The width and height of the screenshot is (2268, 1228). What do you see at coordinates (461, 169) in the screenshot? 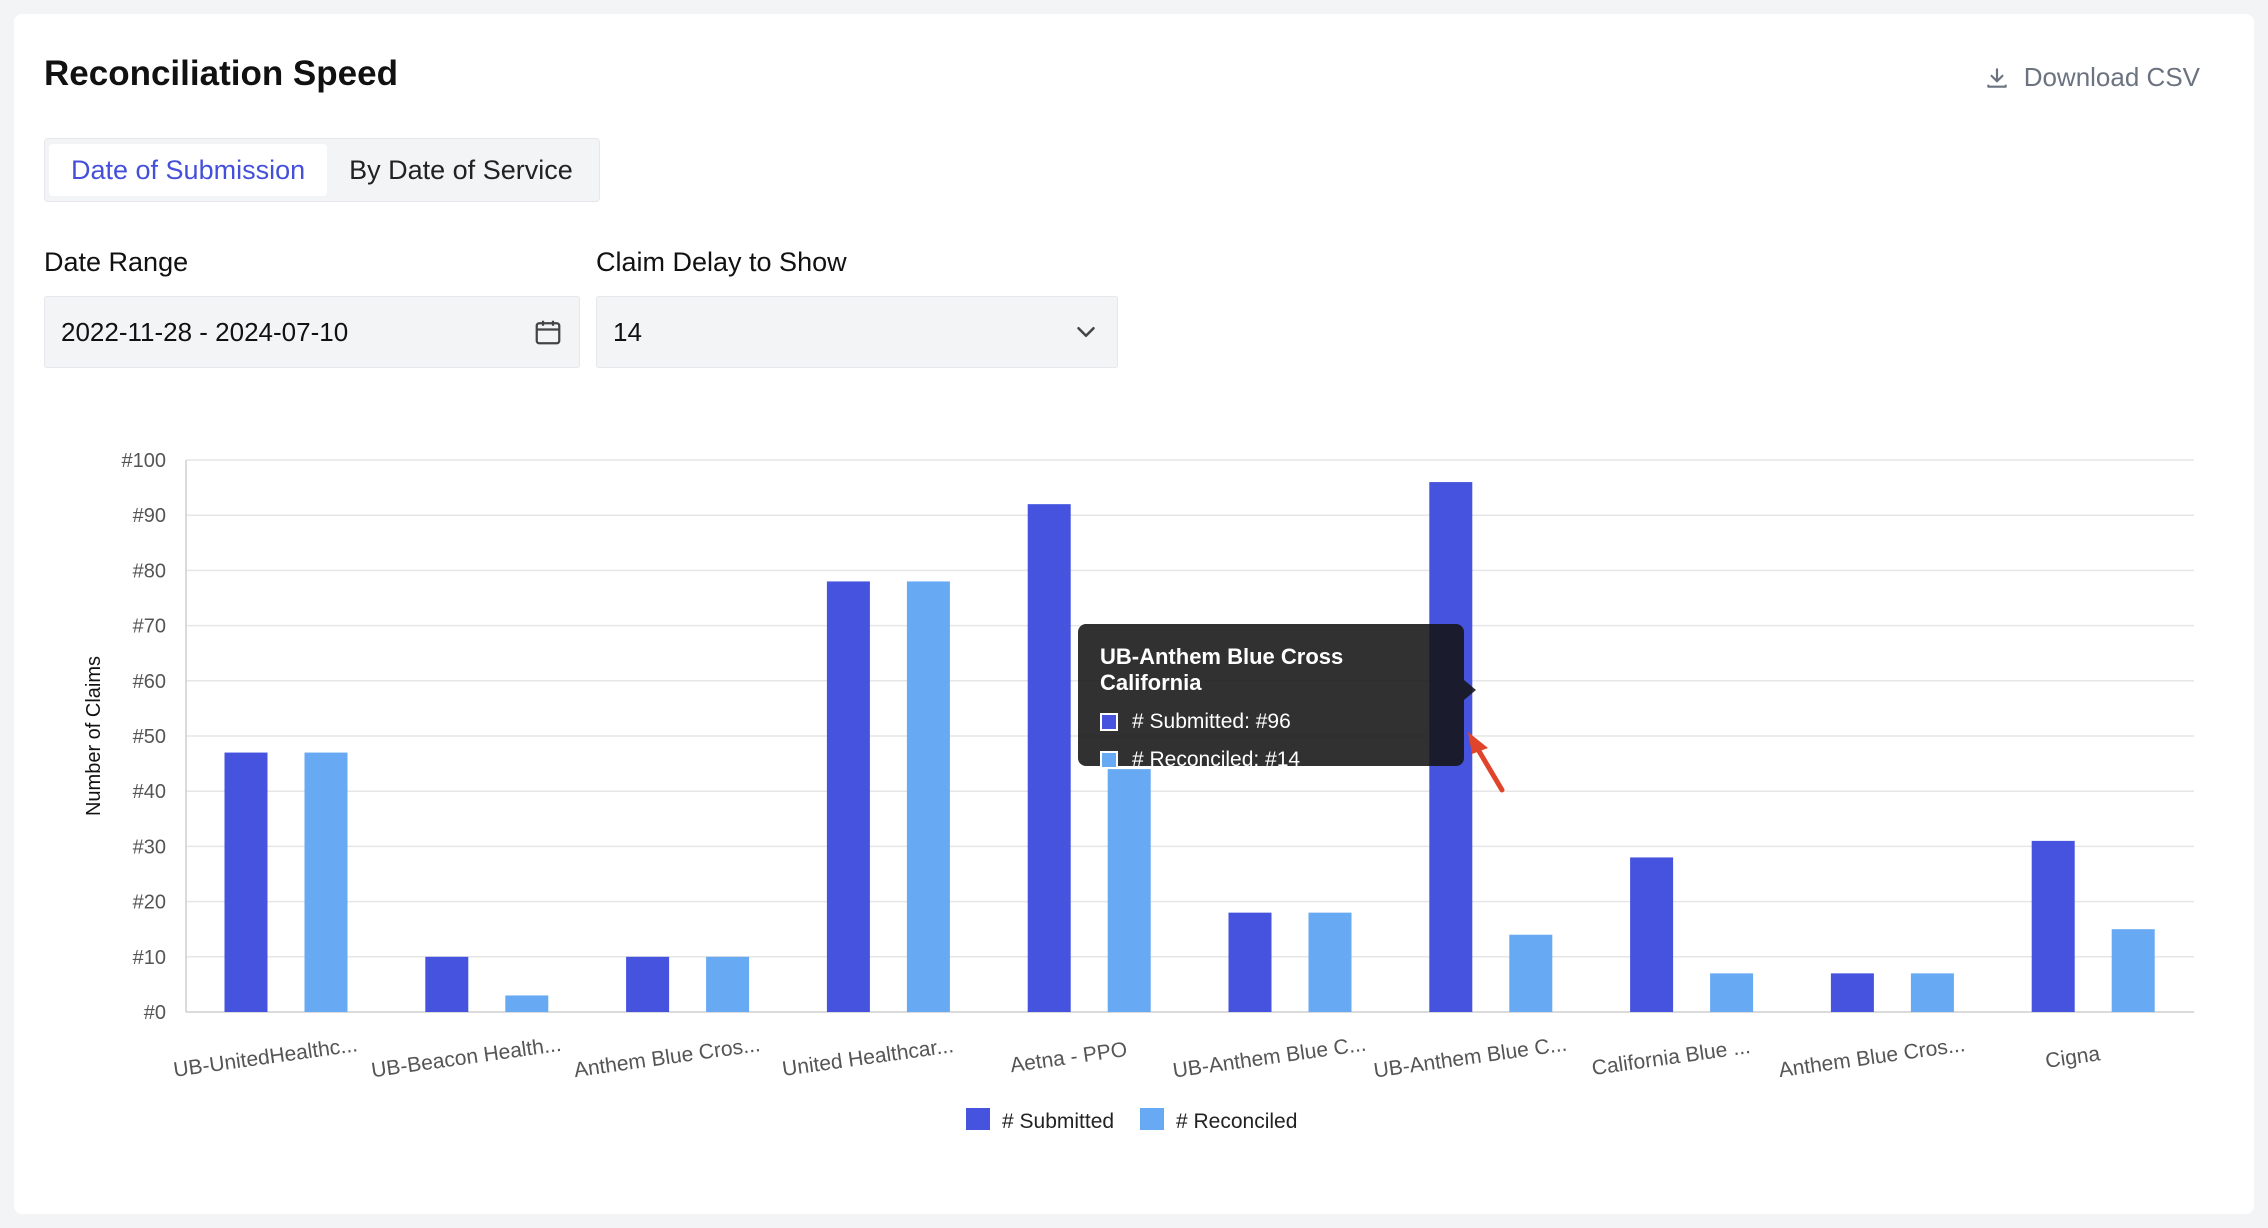
I see `tab-by-date-of-service: By Date of Service` at bounding box center [461, 169].